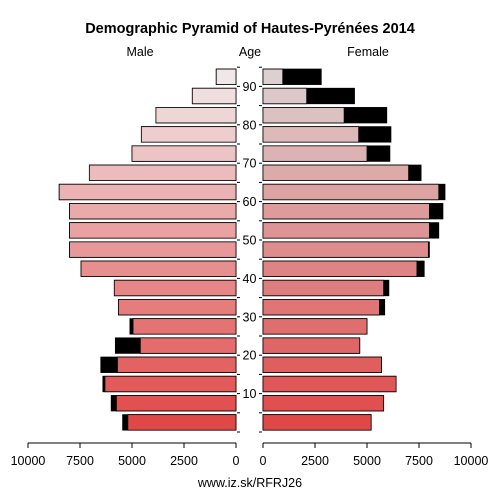  What do you see at coordinates (139, 52) in the screenshot?
I see `male-label: Male` at bounding box center [139, 52].